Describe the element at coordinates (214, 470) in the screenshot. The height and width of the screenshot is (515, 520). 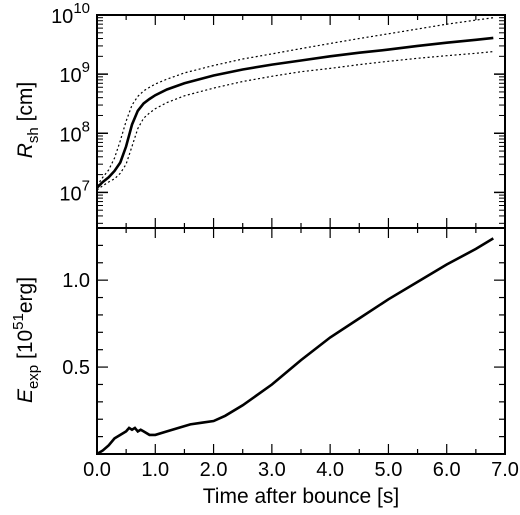
I see `x-tick-label-2: 2.0` at that location.